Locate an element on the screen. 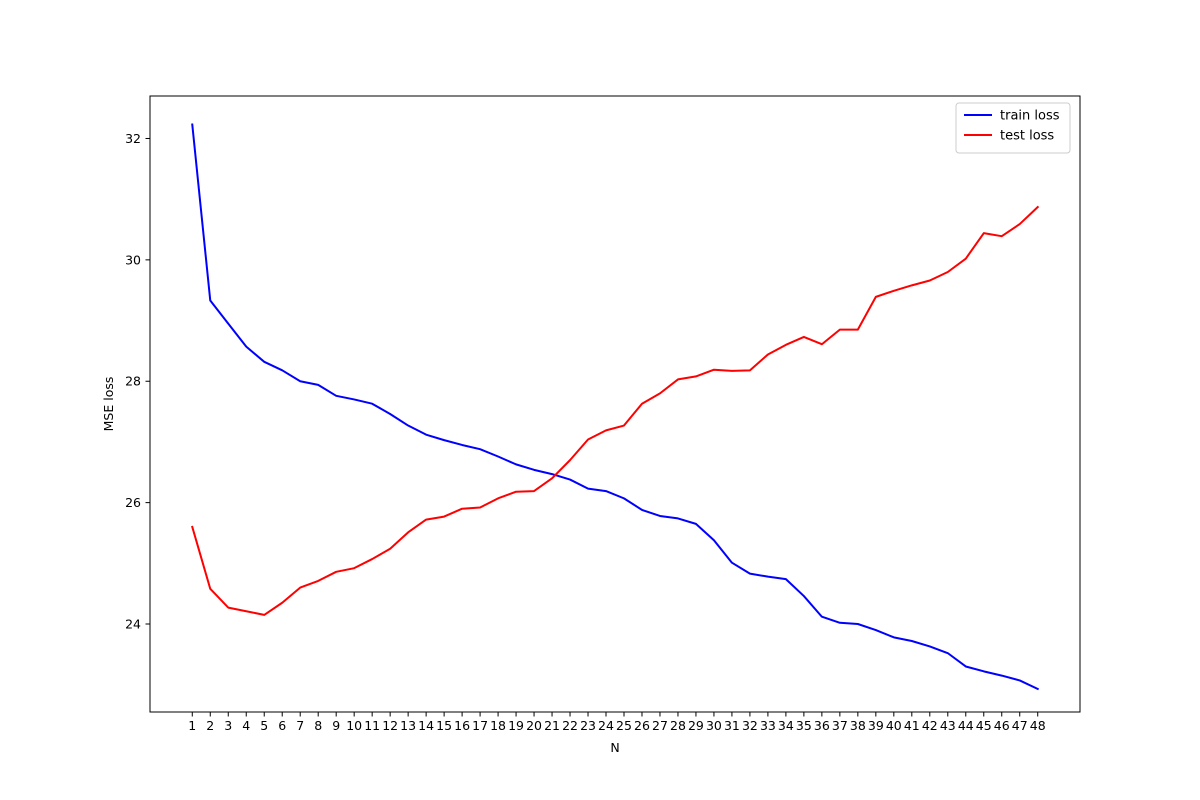  y-tick-label: 28 is located at coordinates (133, 381).